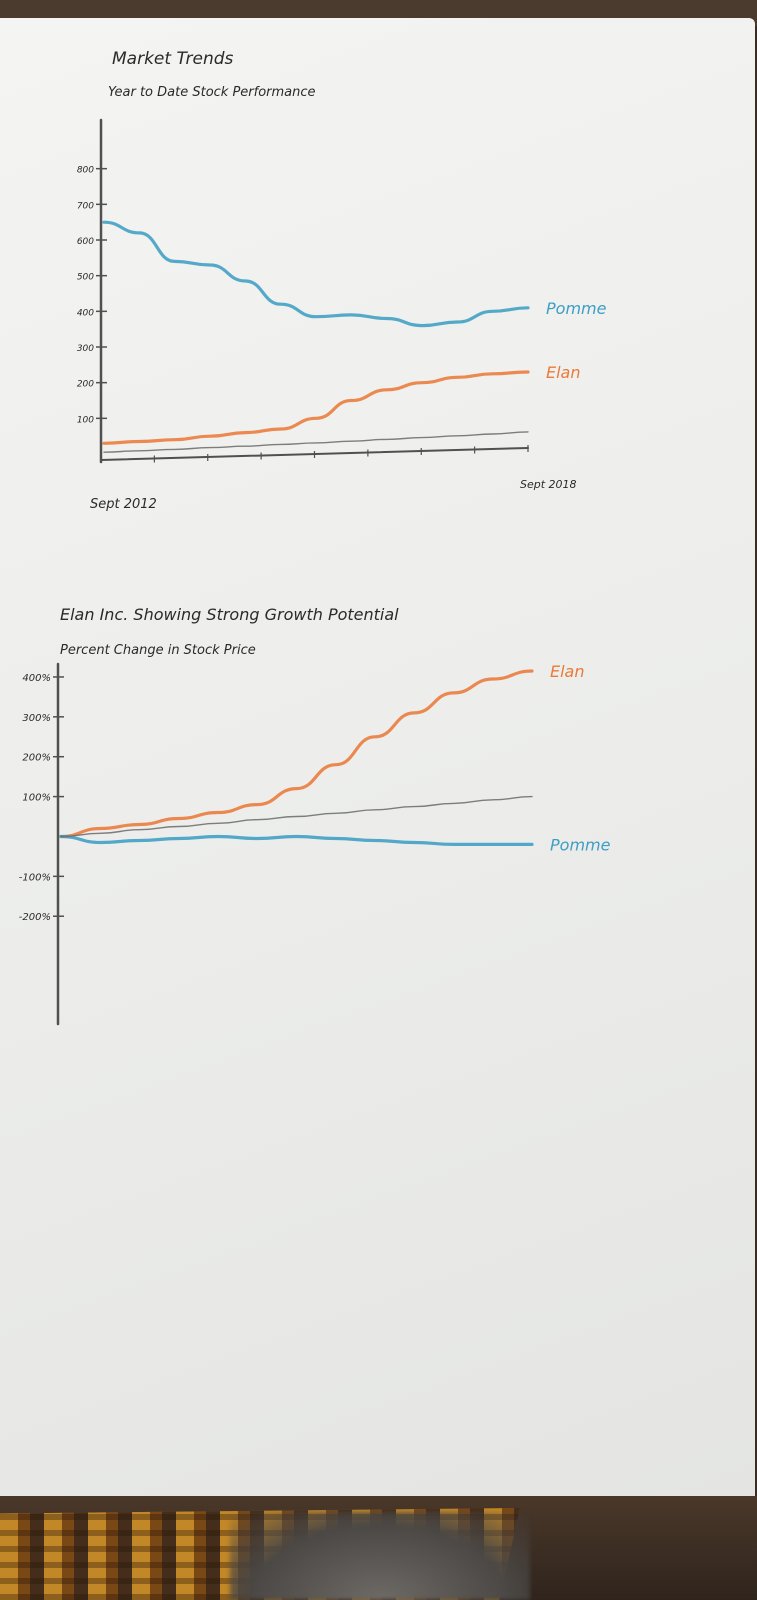 The height and width of the screenshot is (1600, 757). I want to click on fur-rug, so click(380, 1556).